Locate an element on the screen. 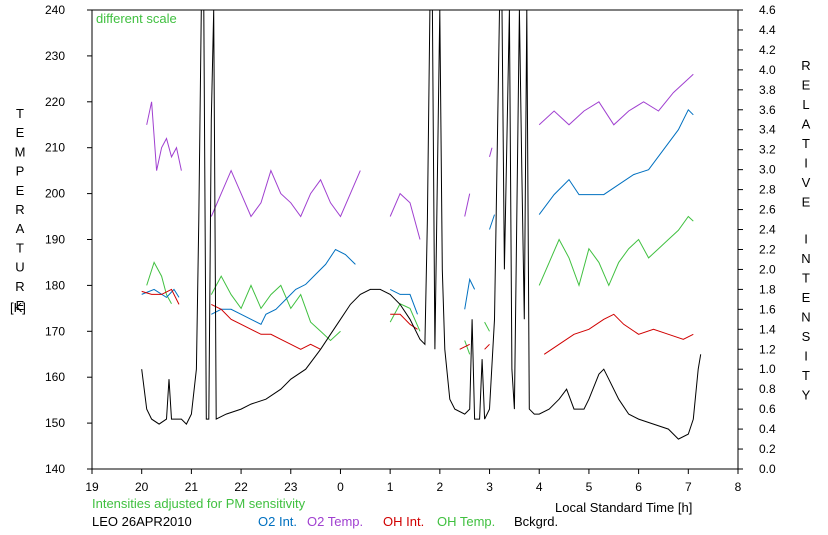 The image size is (828, 535). y-right-tick-label: 4.2 is located at coordinates (767, 50).